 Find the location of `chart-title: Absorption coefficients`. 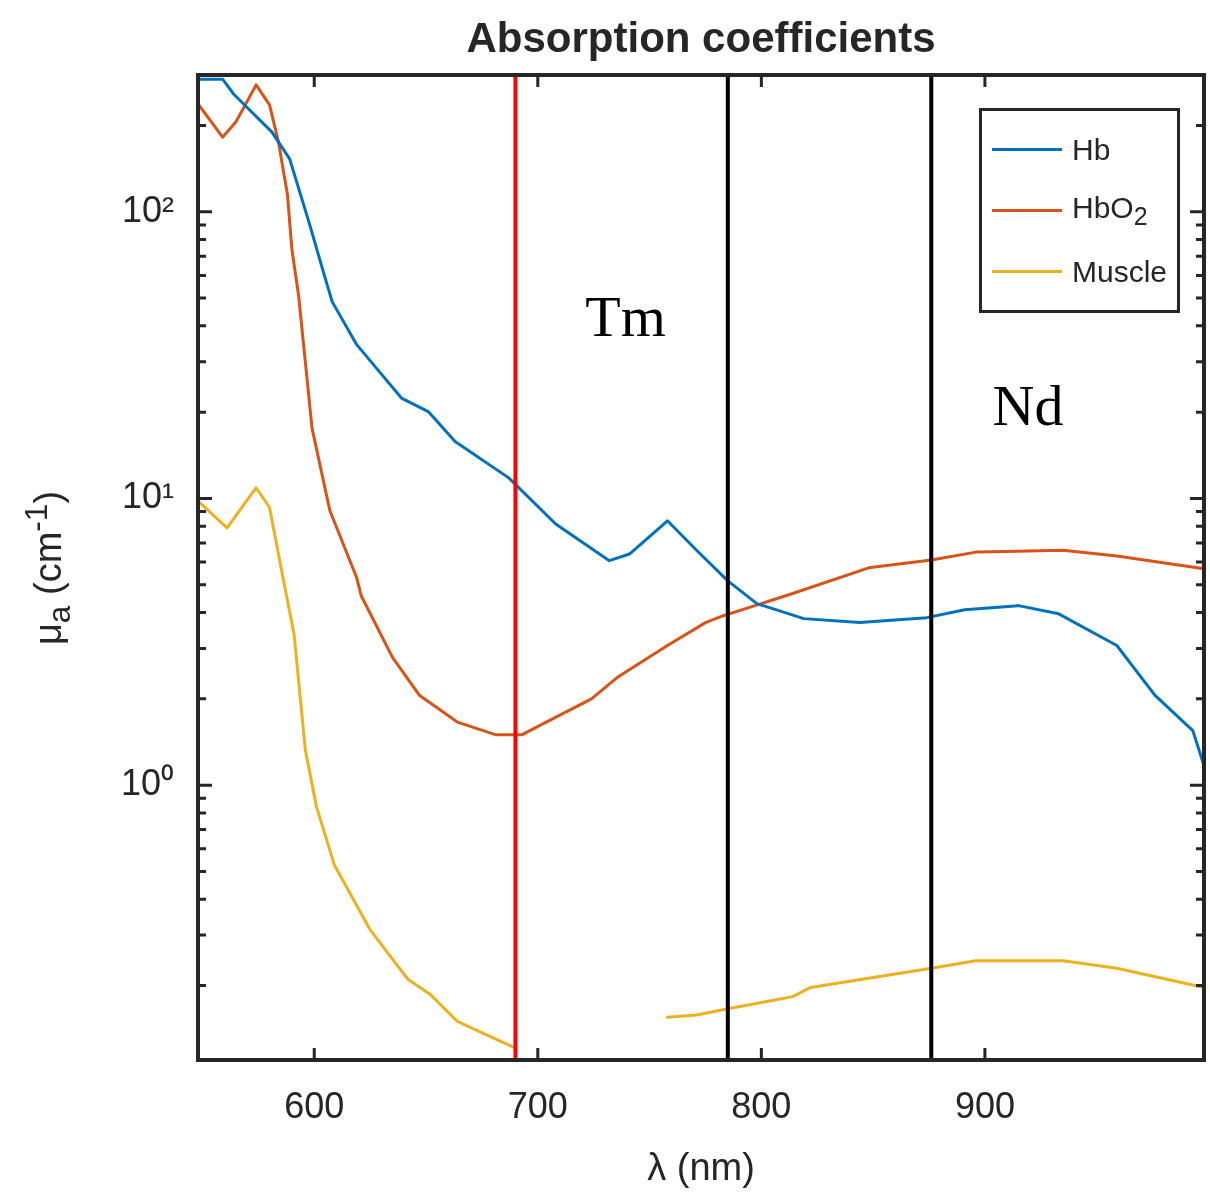

chart-title: Absorption coefficients is located at coordinates (701, 38).